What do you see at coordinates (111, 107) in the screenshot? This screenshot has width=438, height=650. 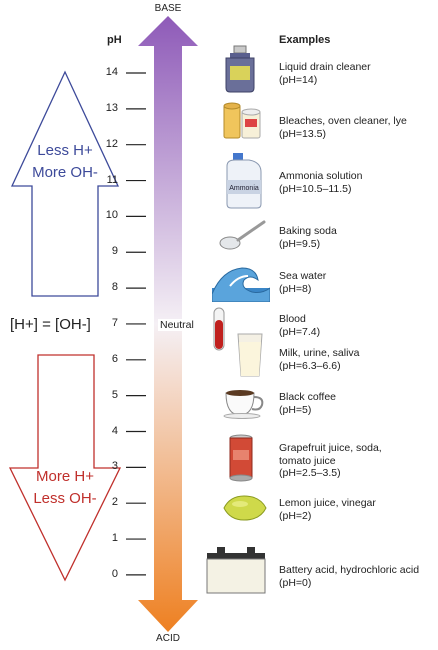 I see `ph-tick-label-13: 13` at bounding box center [111, 107].